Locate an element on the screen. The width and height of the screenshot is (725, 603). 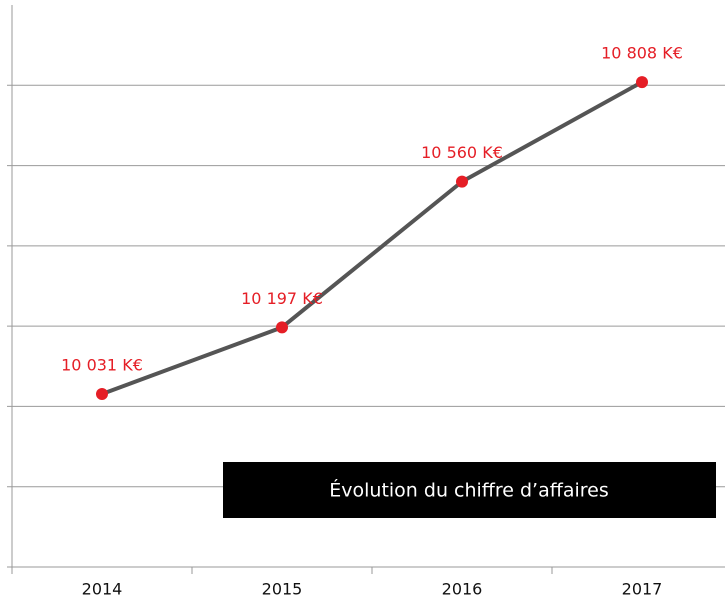
data-label: 10 808 K€ is located at coordinates (642, 53).